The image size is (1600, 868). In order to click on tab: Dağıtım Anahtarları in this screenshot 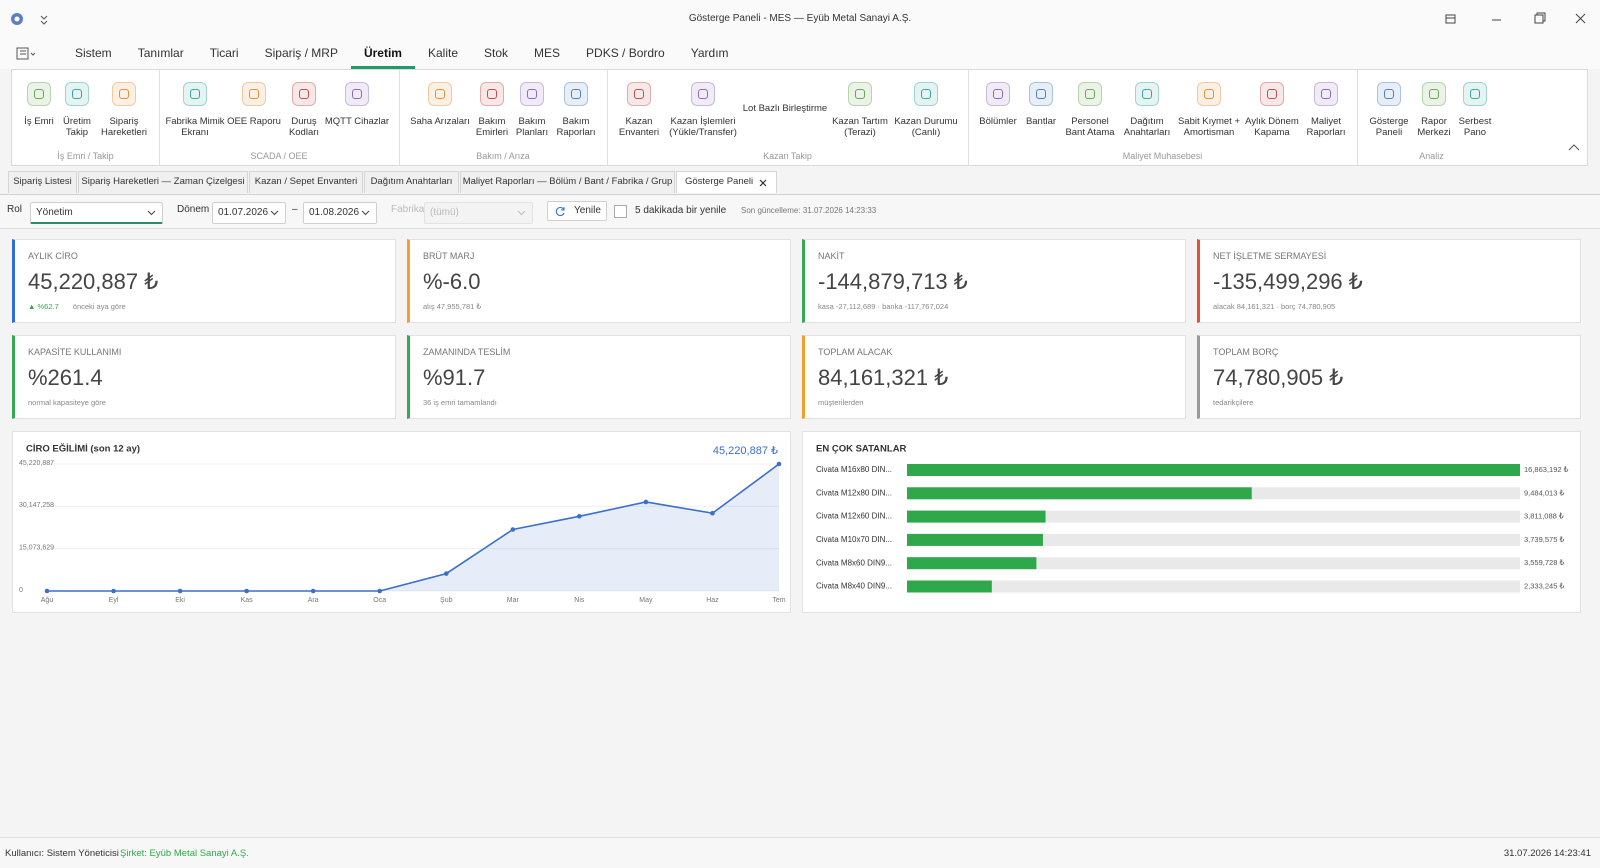, I will do `click(411, 182)`.